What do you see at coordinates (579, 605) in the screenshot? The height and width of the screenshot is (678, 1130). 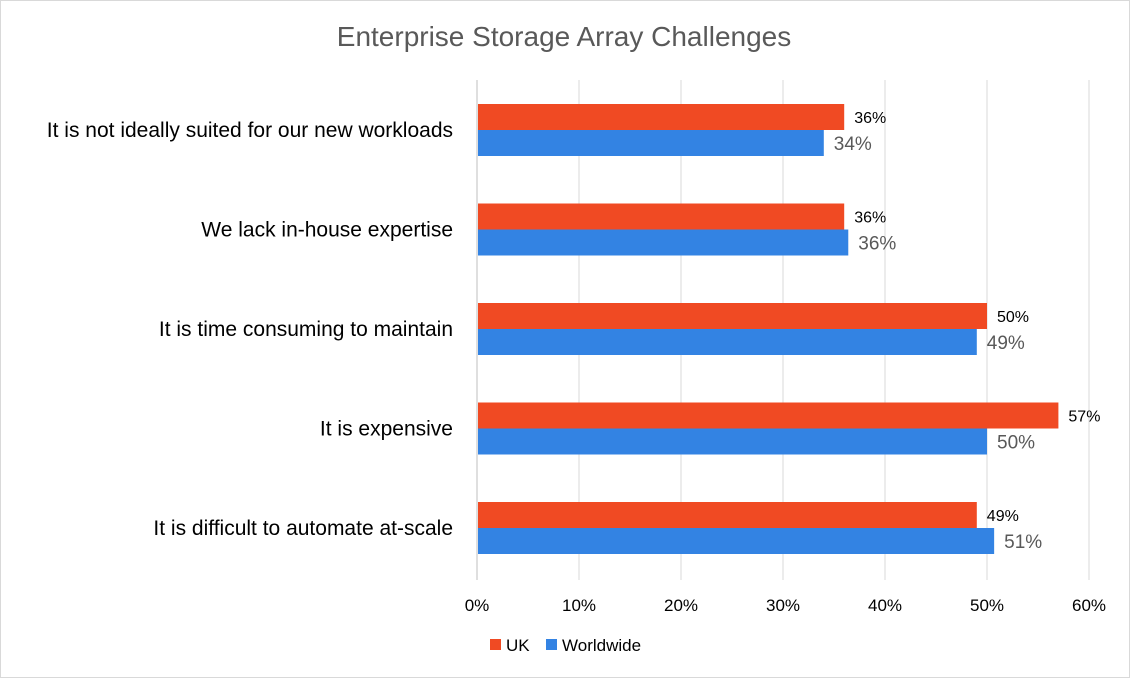 I see `x-tick-label: 10%` at bounding box center [579, 605].